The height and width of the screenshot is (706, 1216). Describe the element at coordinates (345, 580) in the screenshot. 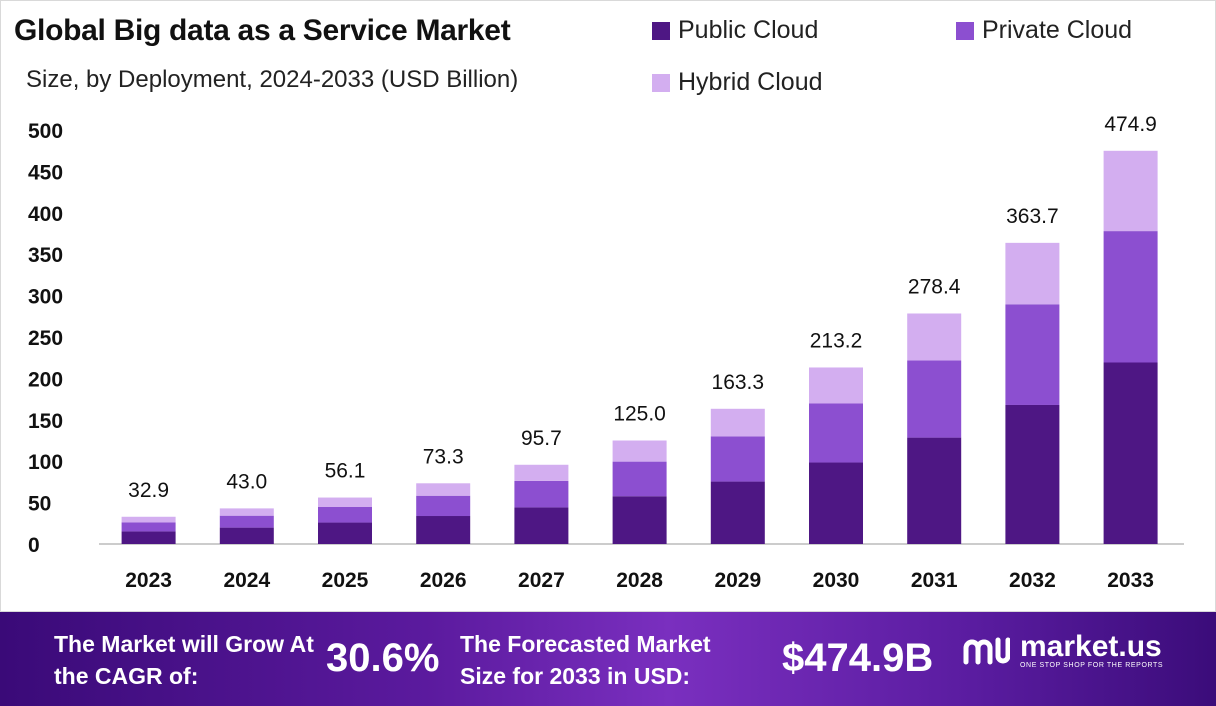

I see `x-tick-label-2025: 2025` at that location.